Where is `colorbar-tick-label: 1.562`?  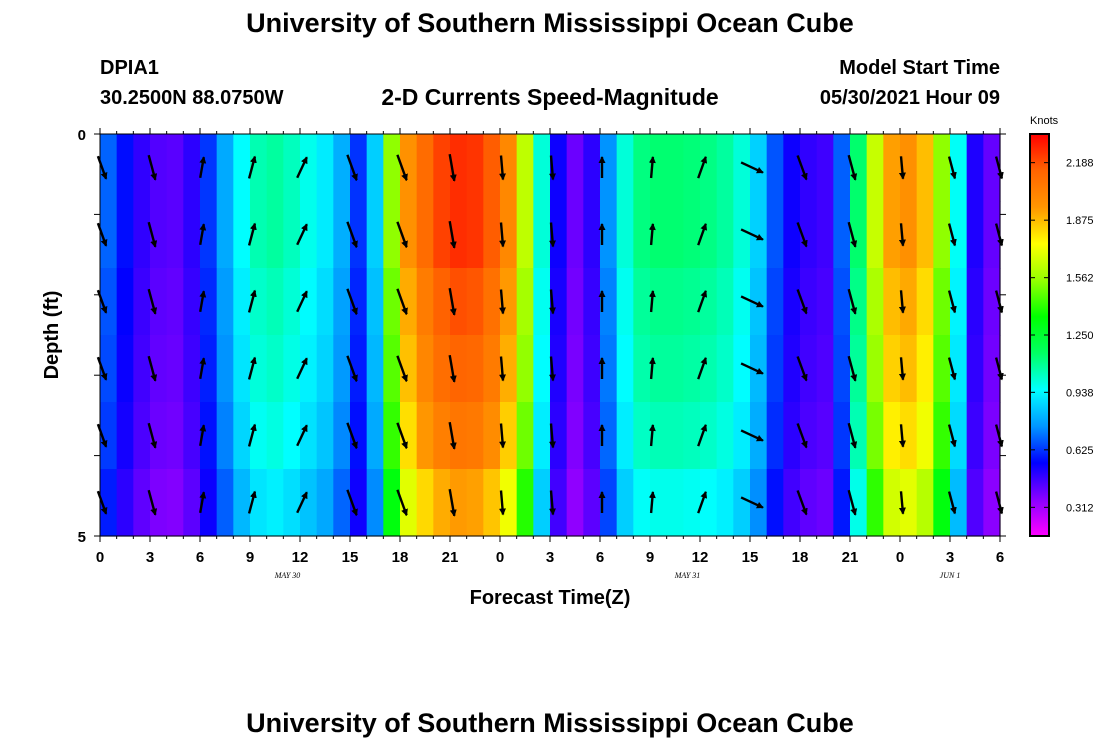 colorbar-tick-label: 1.562 is located at coordinates (1080, 279).